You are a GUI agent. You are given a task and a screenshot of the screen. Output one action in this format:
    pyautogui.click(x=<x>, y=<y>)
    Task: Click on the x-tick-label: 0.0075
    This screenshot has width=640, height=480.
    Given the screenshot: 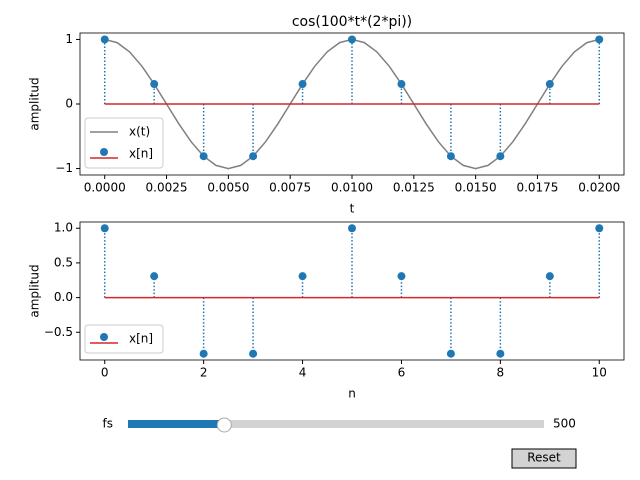 What is the action you would take?
    pyautogui.click(x=290, y=188)
    